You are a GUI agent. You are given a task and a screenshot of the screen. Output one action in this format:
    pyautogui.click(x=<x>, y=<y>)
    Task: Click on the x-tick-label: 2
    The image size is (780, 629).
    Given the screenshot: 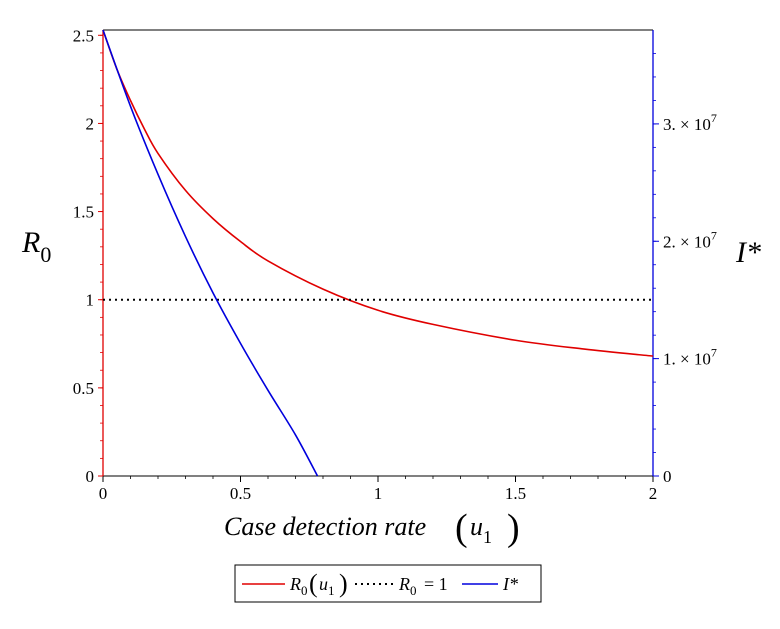 What is the action you would take?
    pyautogui.click(x=653, y=493)
    